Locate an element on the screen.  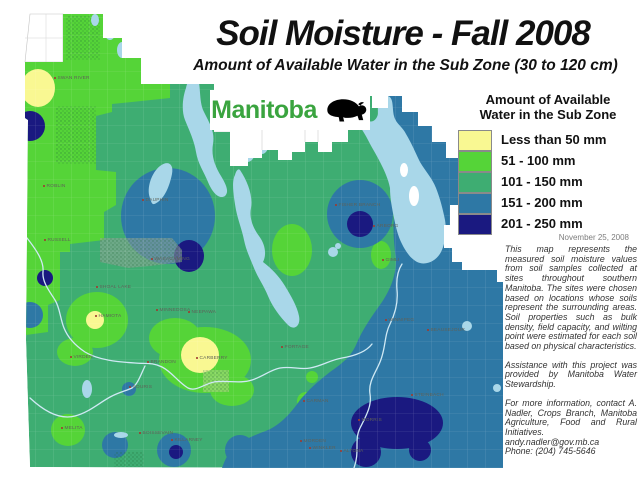
town-name: ARBORG is located at coordinates (388, 226).